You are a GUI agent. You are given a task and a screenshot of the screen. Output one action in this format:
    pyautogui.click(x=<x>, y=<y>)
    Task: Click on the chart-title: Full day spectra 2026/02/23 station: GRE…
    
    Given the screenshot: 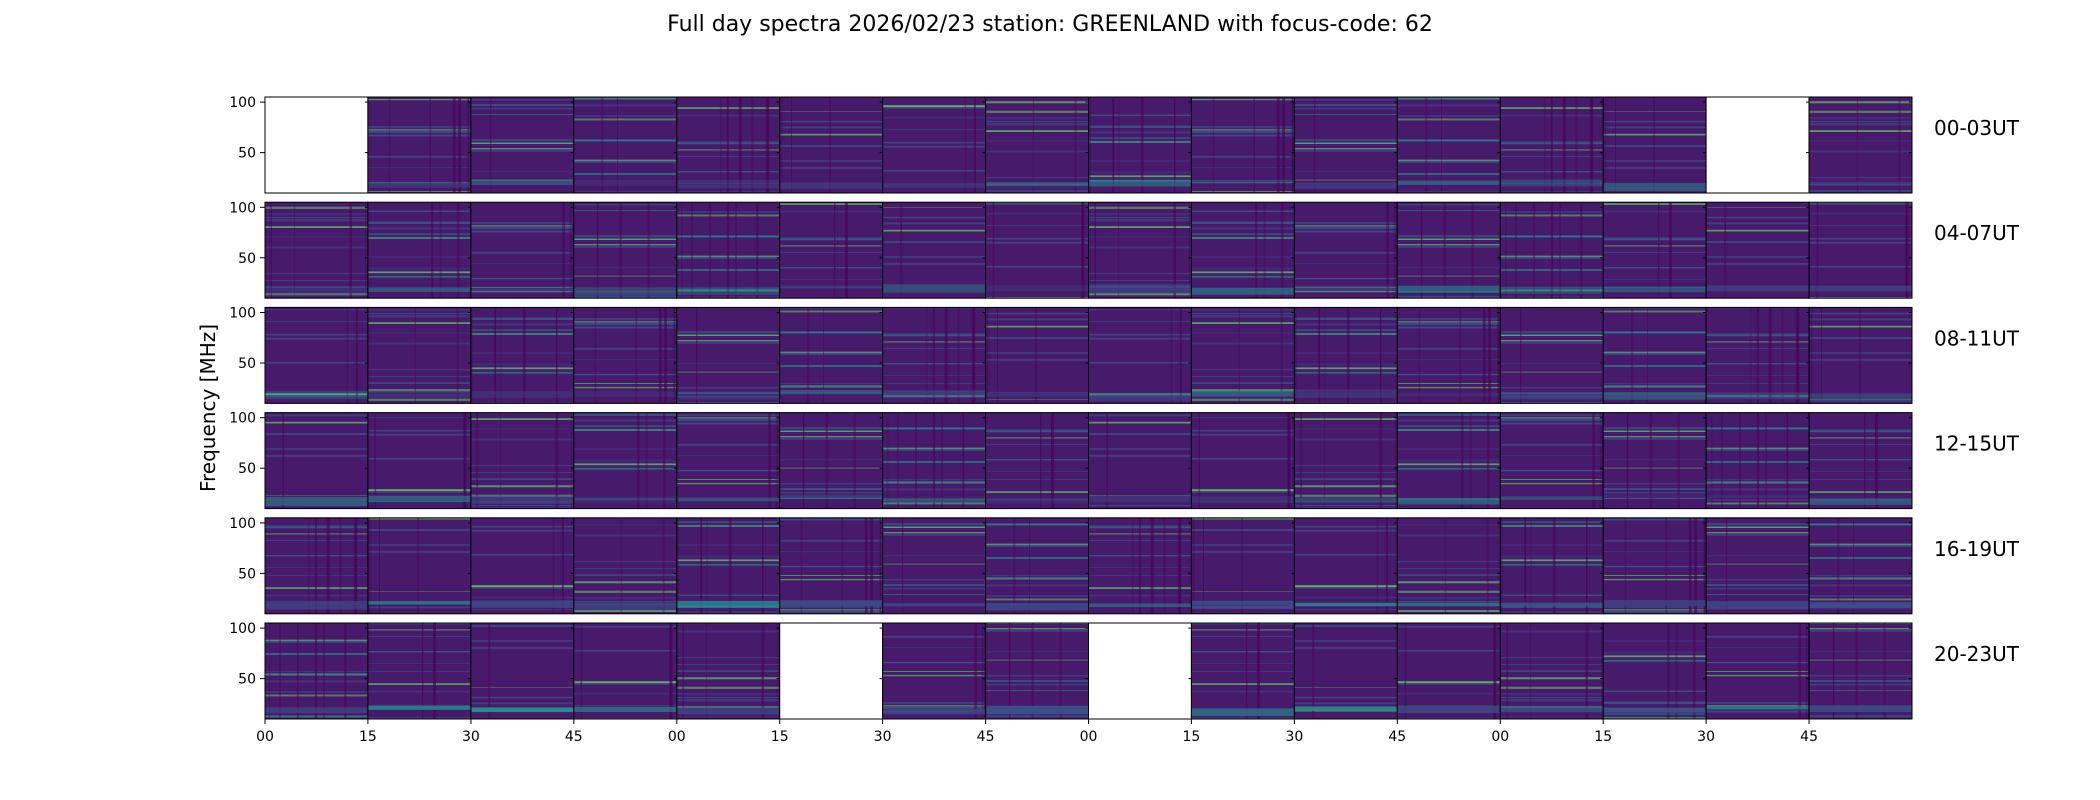 What is the action you would take?
    pyautogui.click(x=1050, y=24)
    